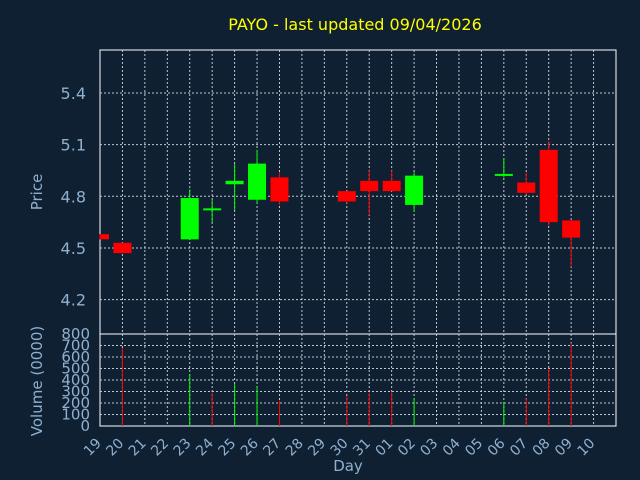 The image size is (640, 480). Describe the element at coordinates (228, 448) in the screenshot. I see `x-tick-label: 25` at that location.